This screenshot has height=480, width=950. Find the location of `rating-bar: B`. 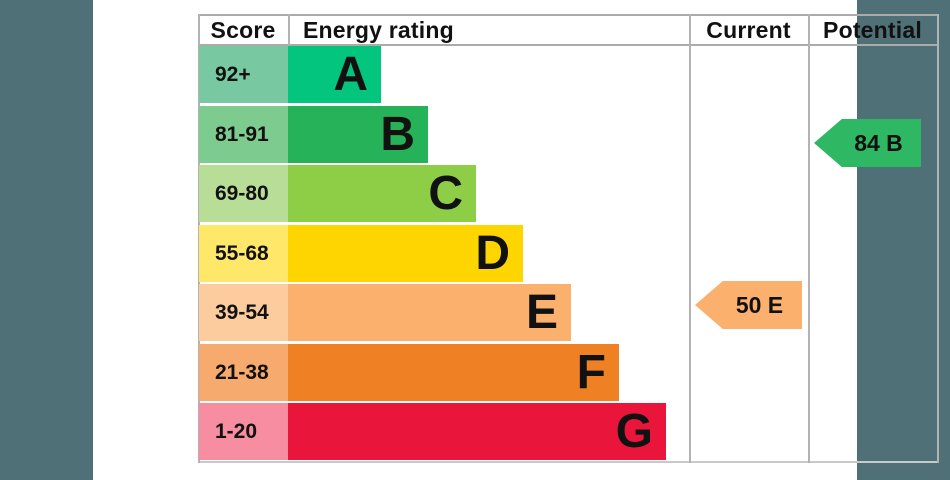

rating-bar: B is located at coordinates (358, 134).